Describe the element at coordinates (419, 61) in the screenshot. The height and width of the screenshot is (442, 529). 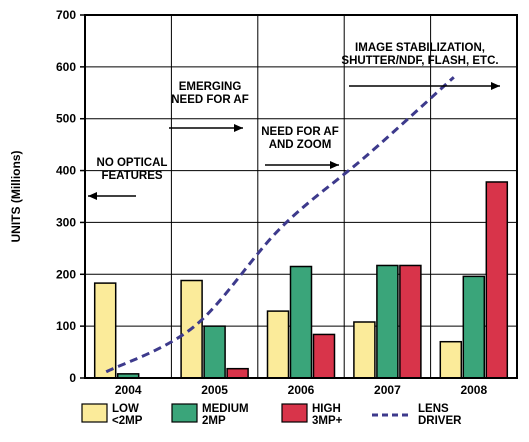
I see `annotation-text: SHUTTER/NDF, FLASH, ETC.` at that location.